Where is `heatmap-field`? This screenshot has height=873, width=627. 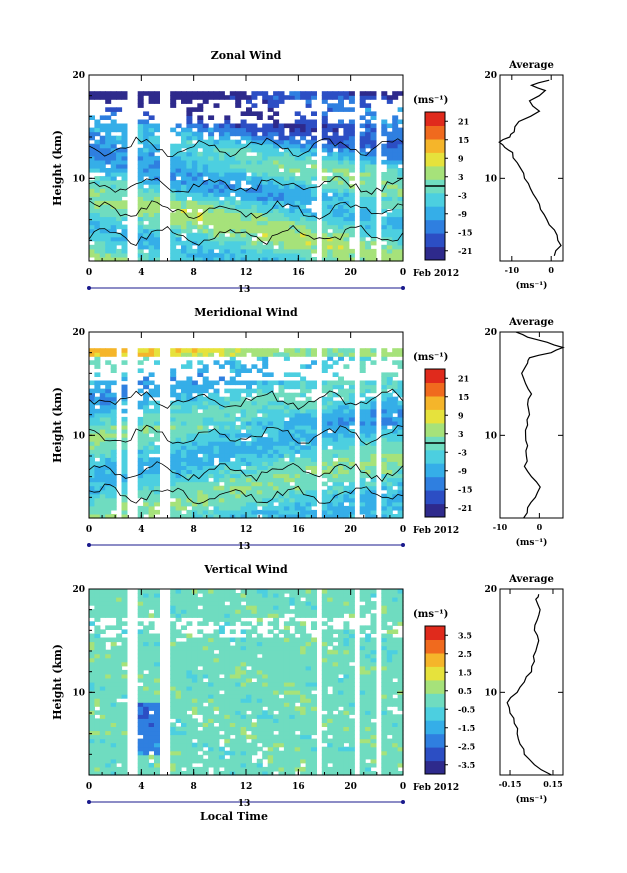
heatmap-field is located at coordinates (246, 176).